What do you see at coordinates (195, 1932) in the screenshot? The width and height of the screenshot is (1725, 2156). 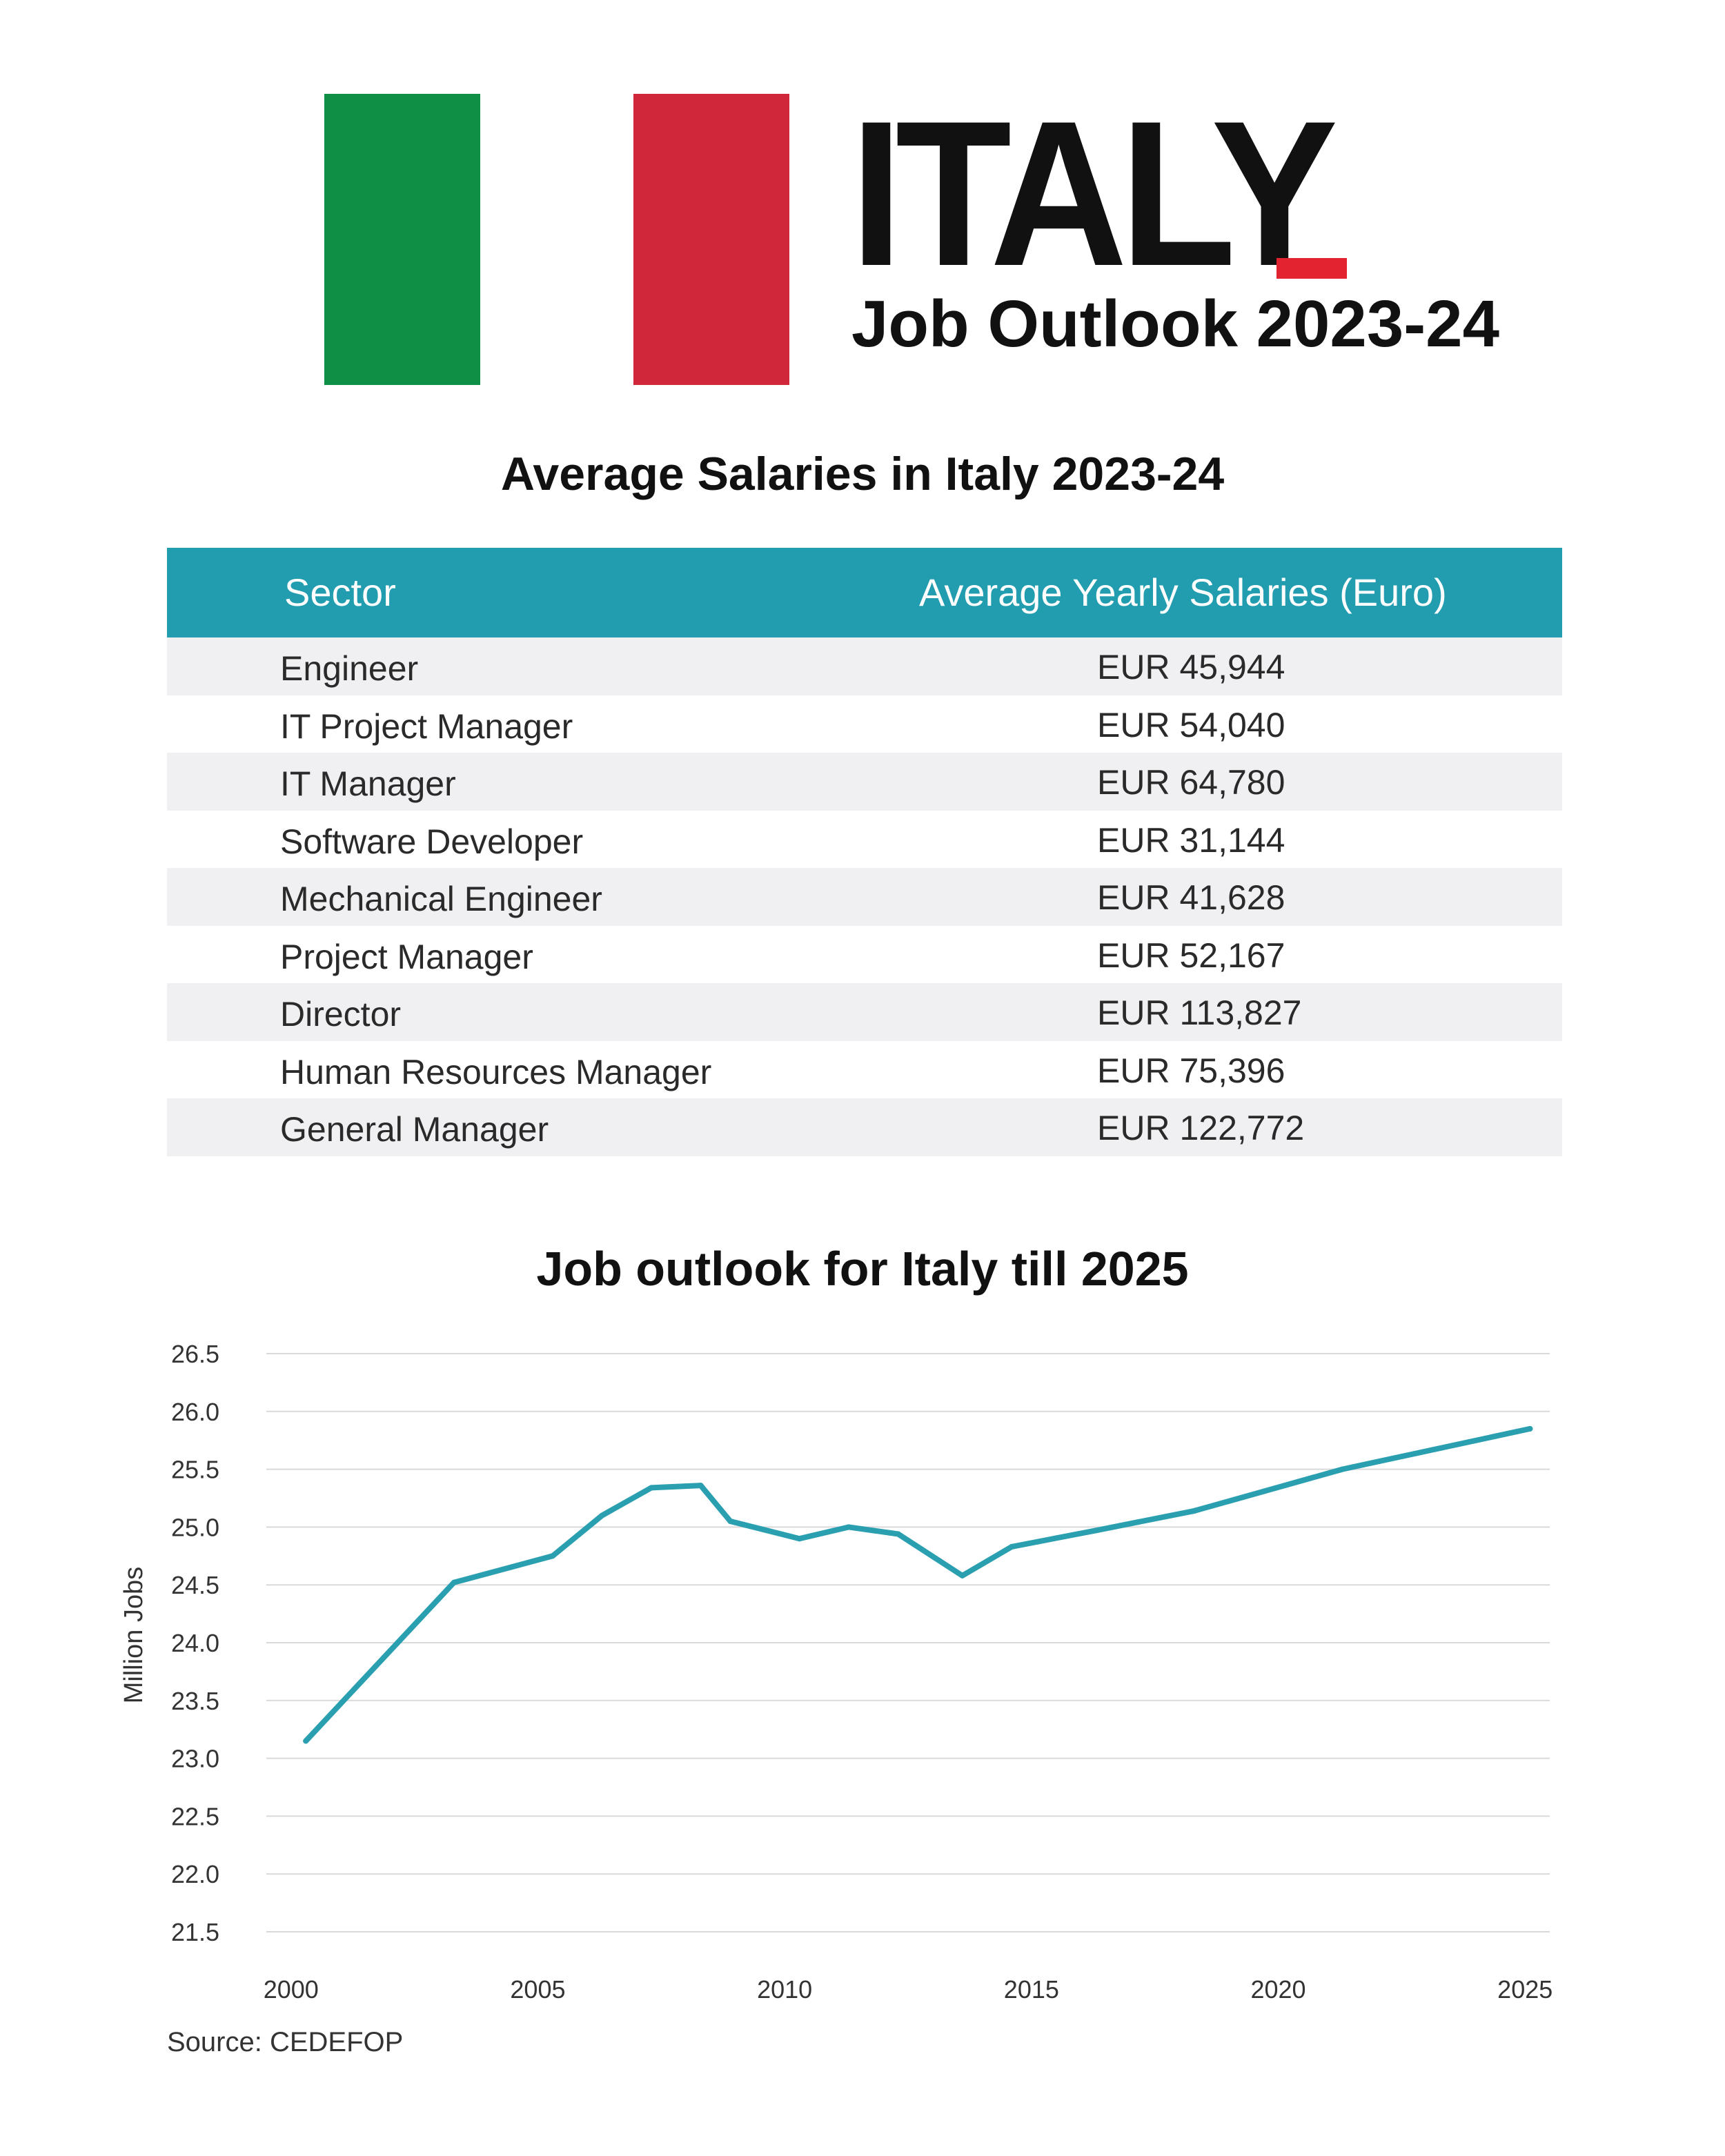 I see `y-tick-label: 21.5` at bounding box center [195, 1932].